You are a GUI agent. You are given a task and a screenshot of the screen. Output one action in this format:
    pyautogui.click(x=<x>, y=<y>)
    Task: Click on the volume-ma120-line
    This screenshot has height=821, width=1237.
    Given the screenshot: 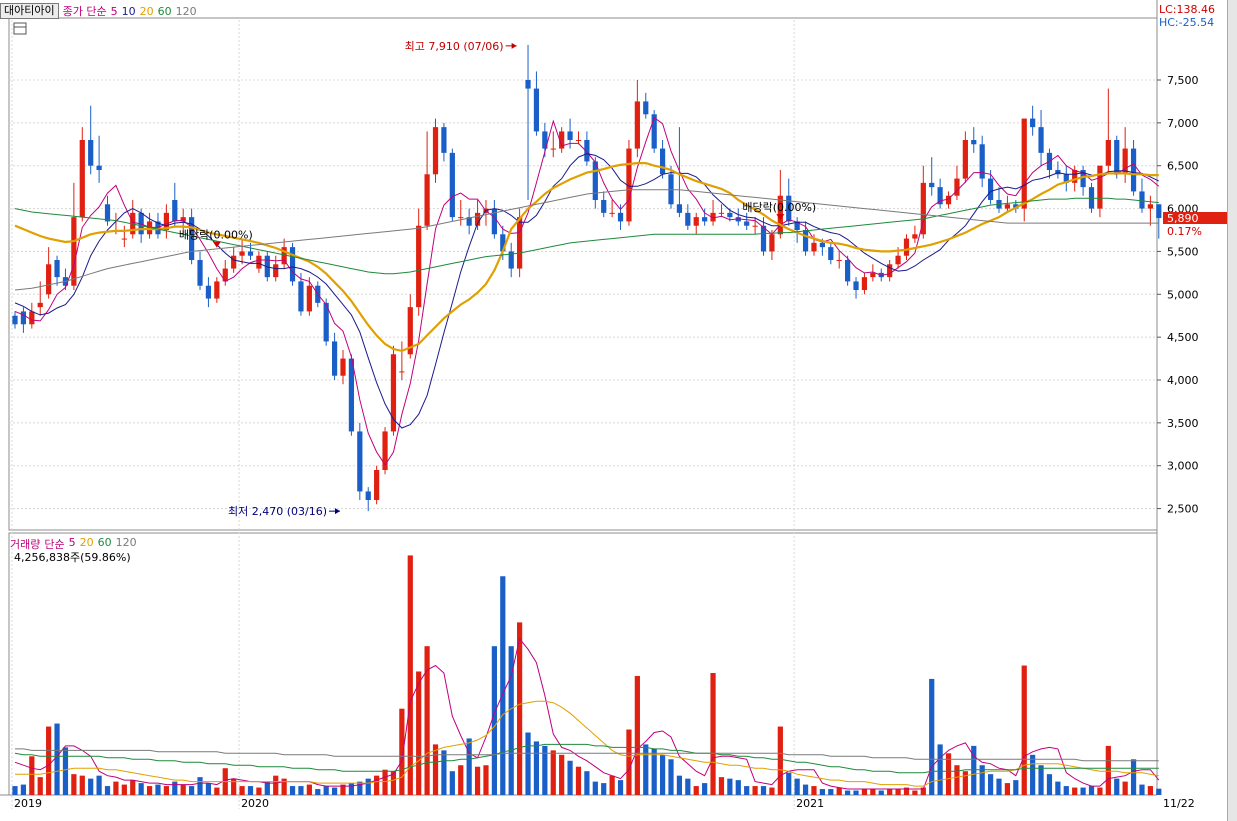 What is the action you would take?
    pyautogui.click(x=587, y=755)
    